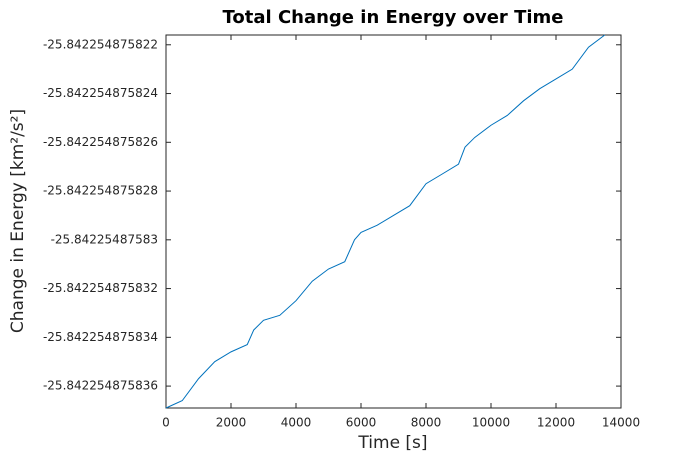 The image size is (687, 459). What do you see at coordinates (100, 337) in the screenshot?
I see `y-tick-label: -25.842254875834` at bounding box center [100, 337].